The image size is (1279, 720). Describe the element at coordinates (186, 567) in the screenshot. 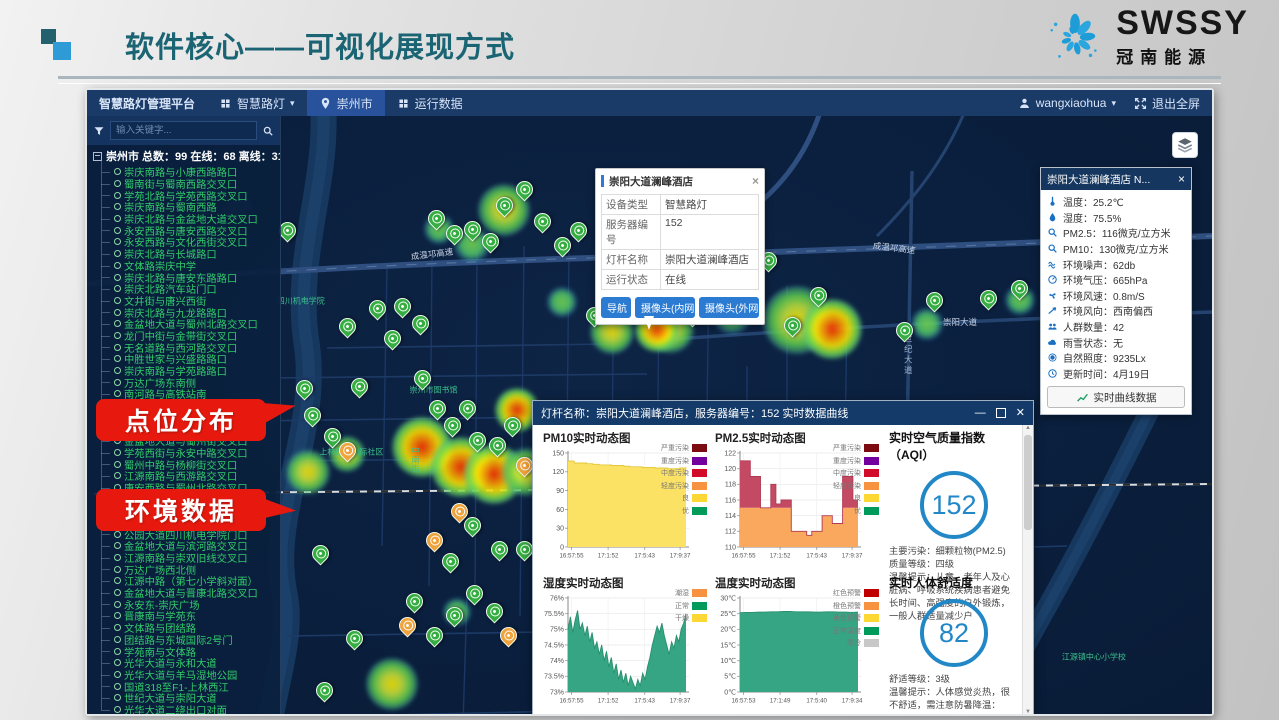

I see `sidebar-item: 万达广场西北侧` at that location.